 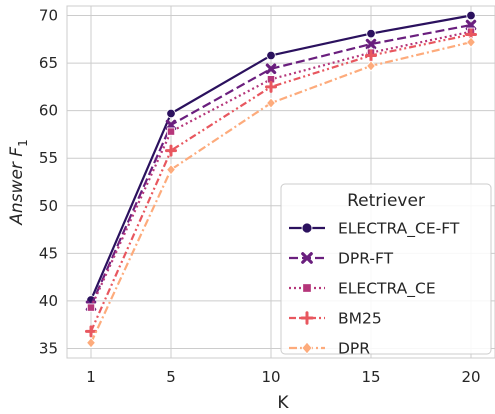 What do you see at coordinates (91, 377) in the screenshot?
I see `x-tick-label: 1` at bounding box center [91, 377].